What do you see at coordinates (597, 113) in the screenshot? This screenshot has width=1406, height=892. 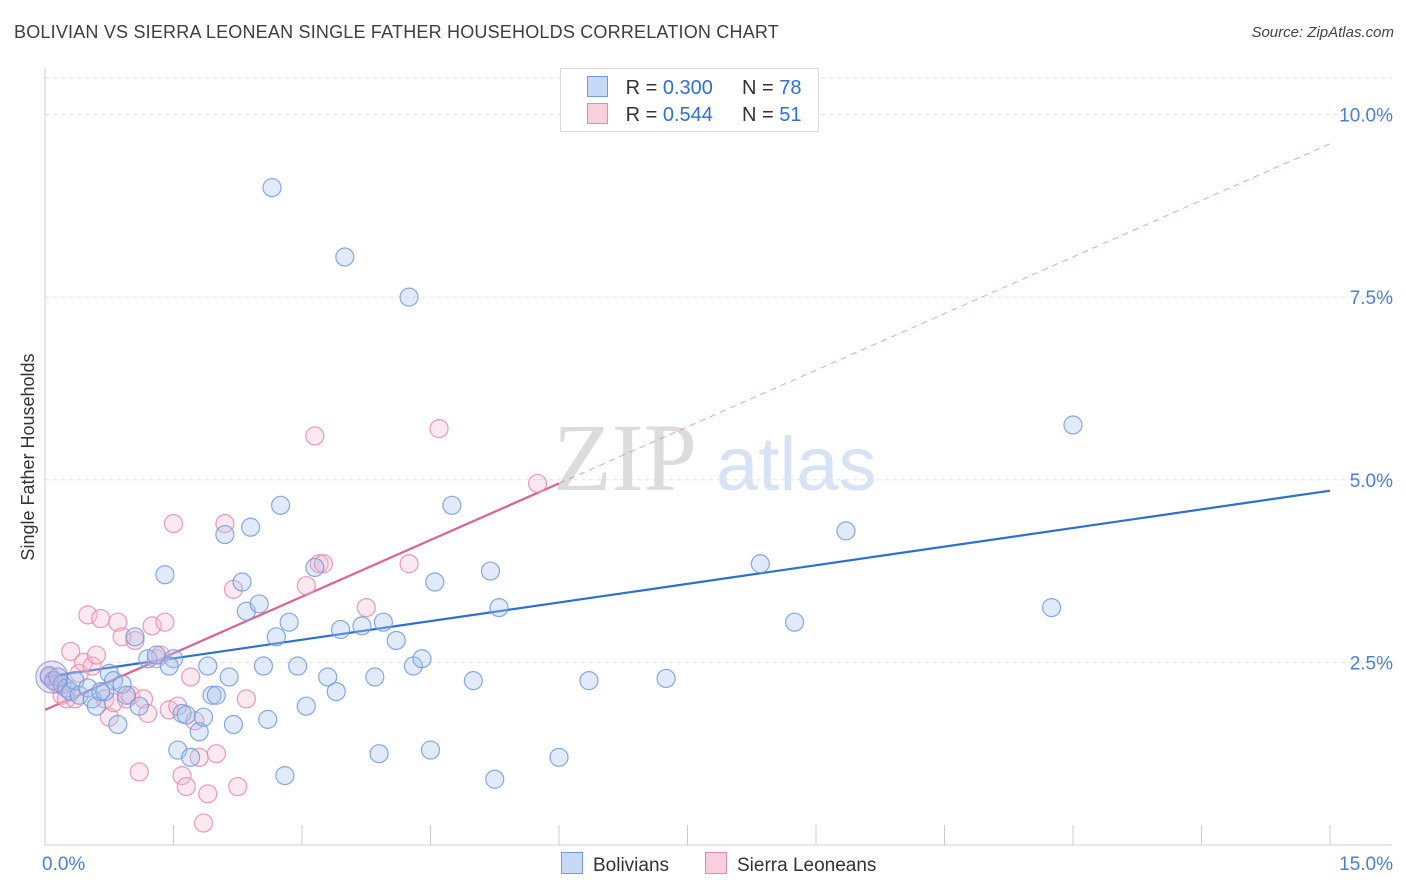 I see `legend-swatch-sierra-leoneans` at bounding box center [597, 113].